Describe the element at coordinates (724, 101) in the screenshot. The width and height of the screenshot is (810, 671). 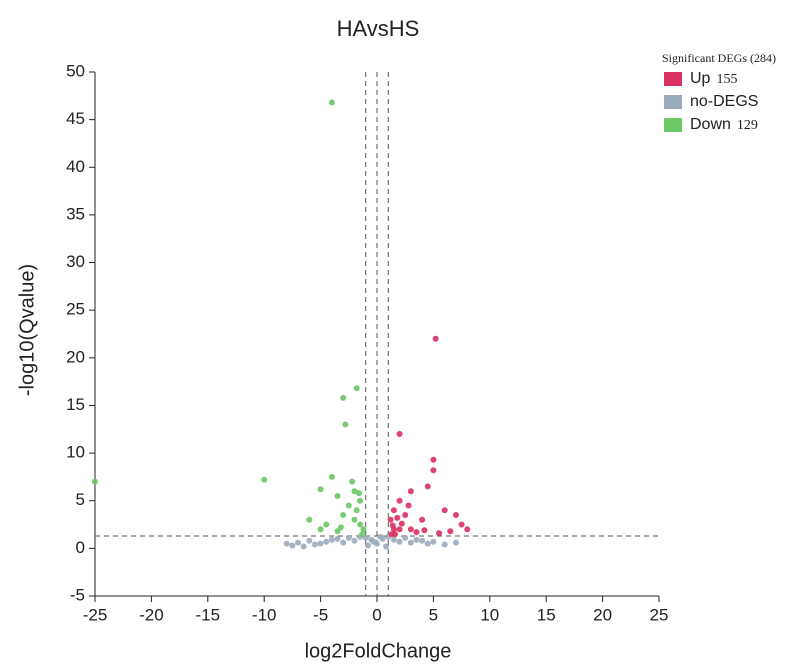
I see `legend-label: no-DEGS` at that location.